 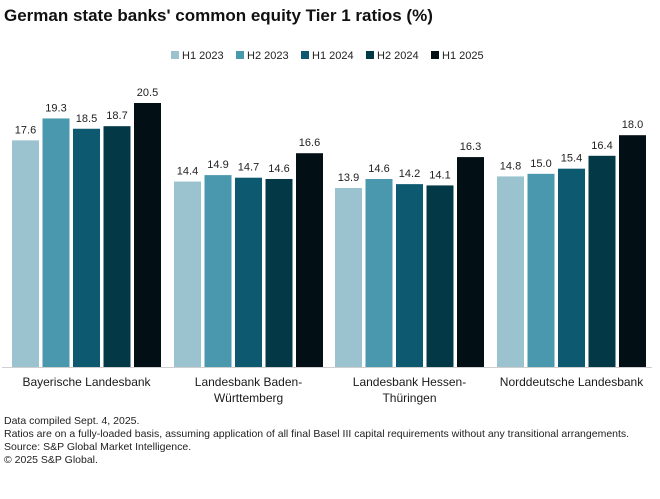 What do you see at coordinates (398, 56) in the screenshot?
I see `legend-label-h2-2024: H2 2024` at bounding box center [398, 56].